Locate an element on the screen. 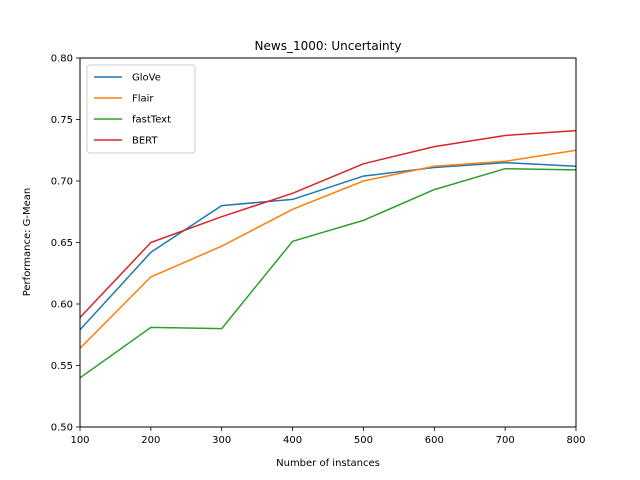 This screenshot has height=480, width=640. x-axis: 100 200 300 400 500 600 700 800 is located at coordinates (328, 436).